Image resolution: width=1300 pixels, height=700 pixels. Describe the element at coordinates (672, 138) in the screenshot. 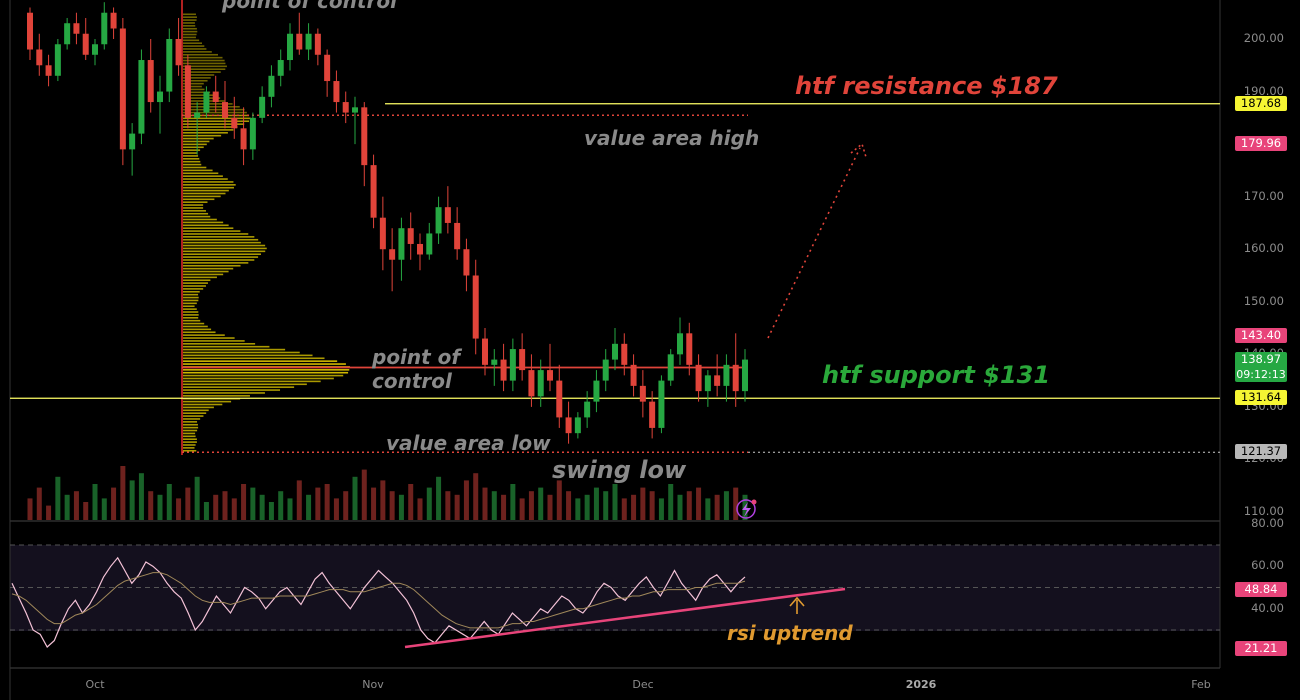

I see `value-area-high-label: value area high` at that location.